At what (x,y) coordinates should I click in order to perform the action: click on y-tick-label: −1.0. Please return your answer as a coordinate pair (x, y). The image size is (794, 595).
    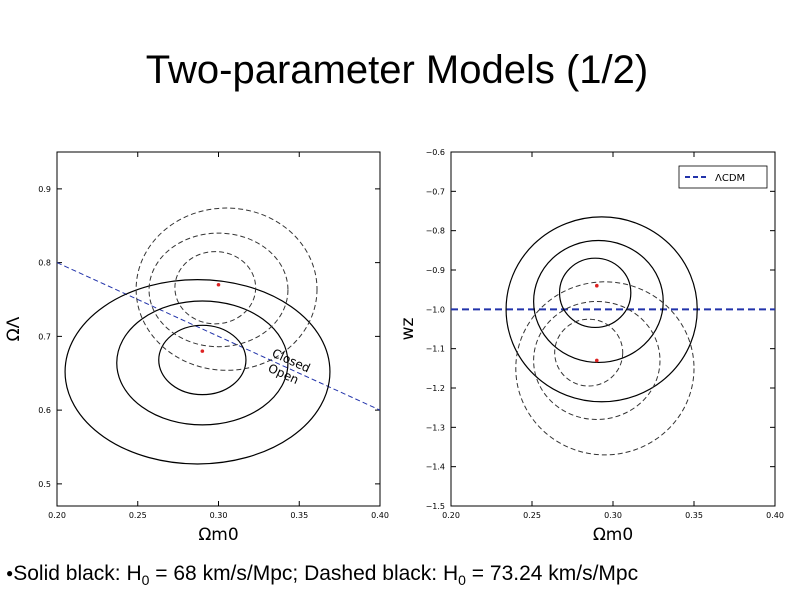
    Looking at the image, I should click on (435, 309).